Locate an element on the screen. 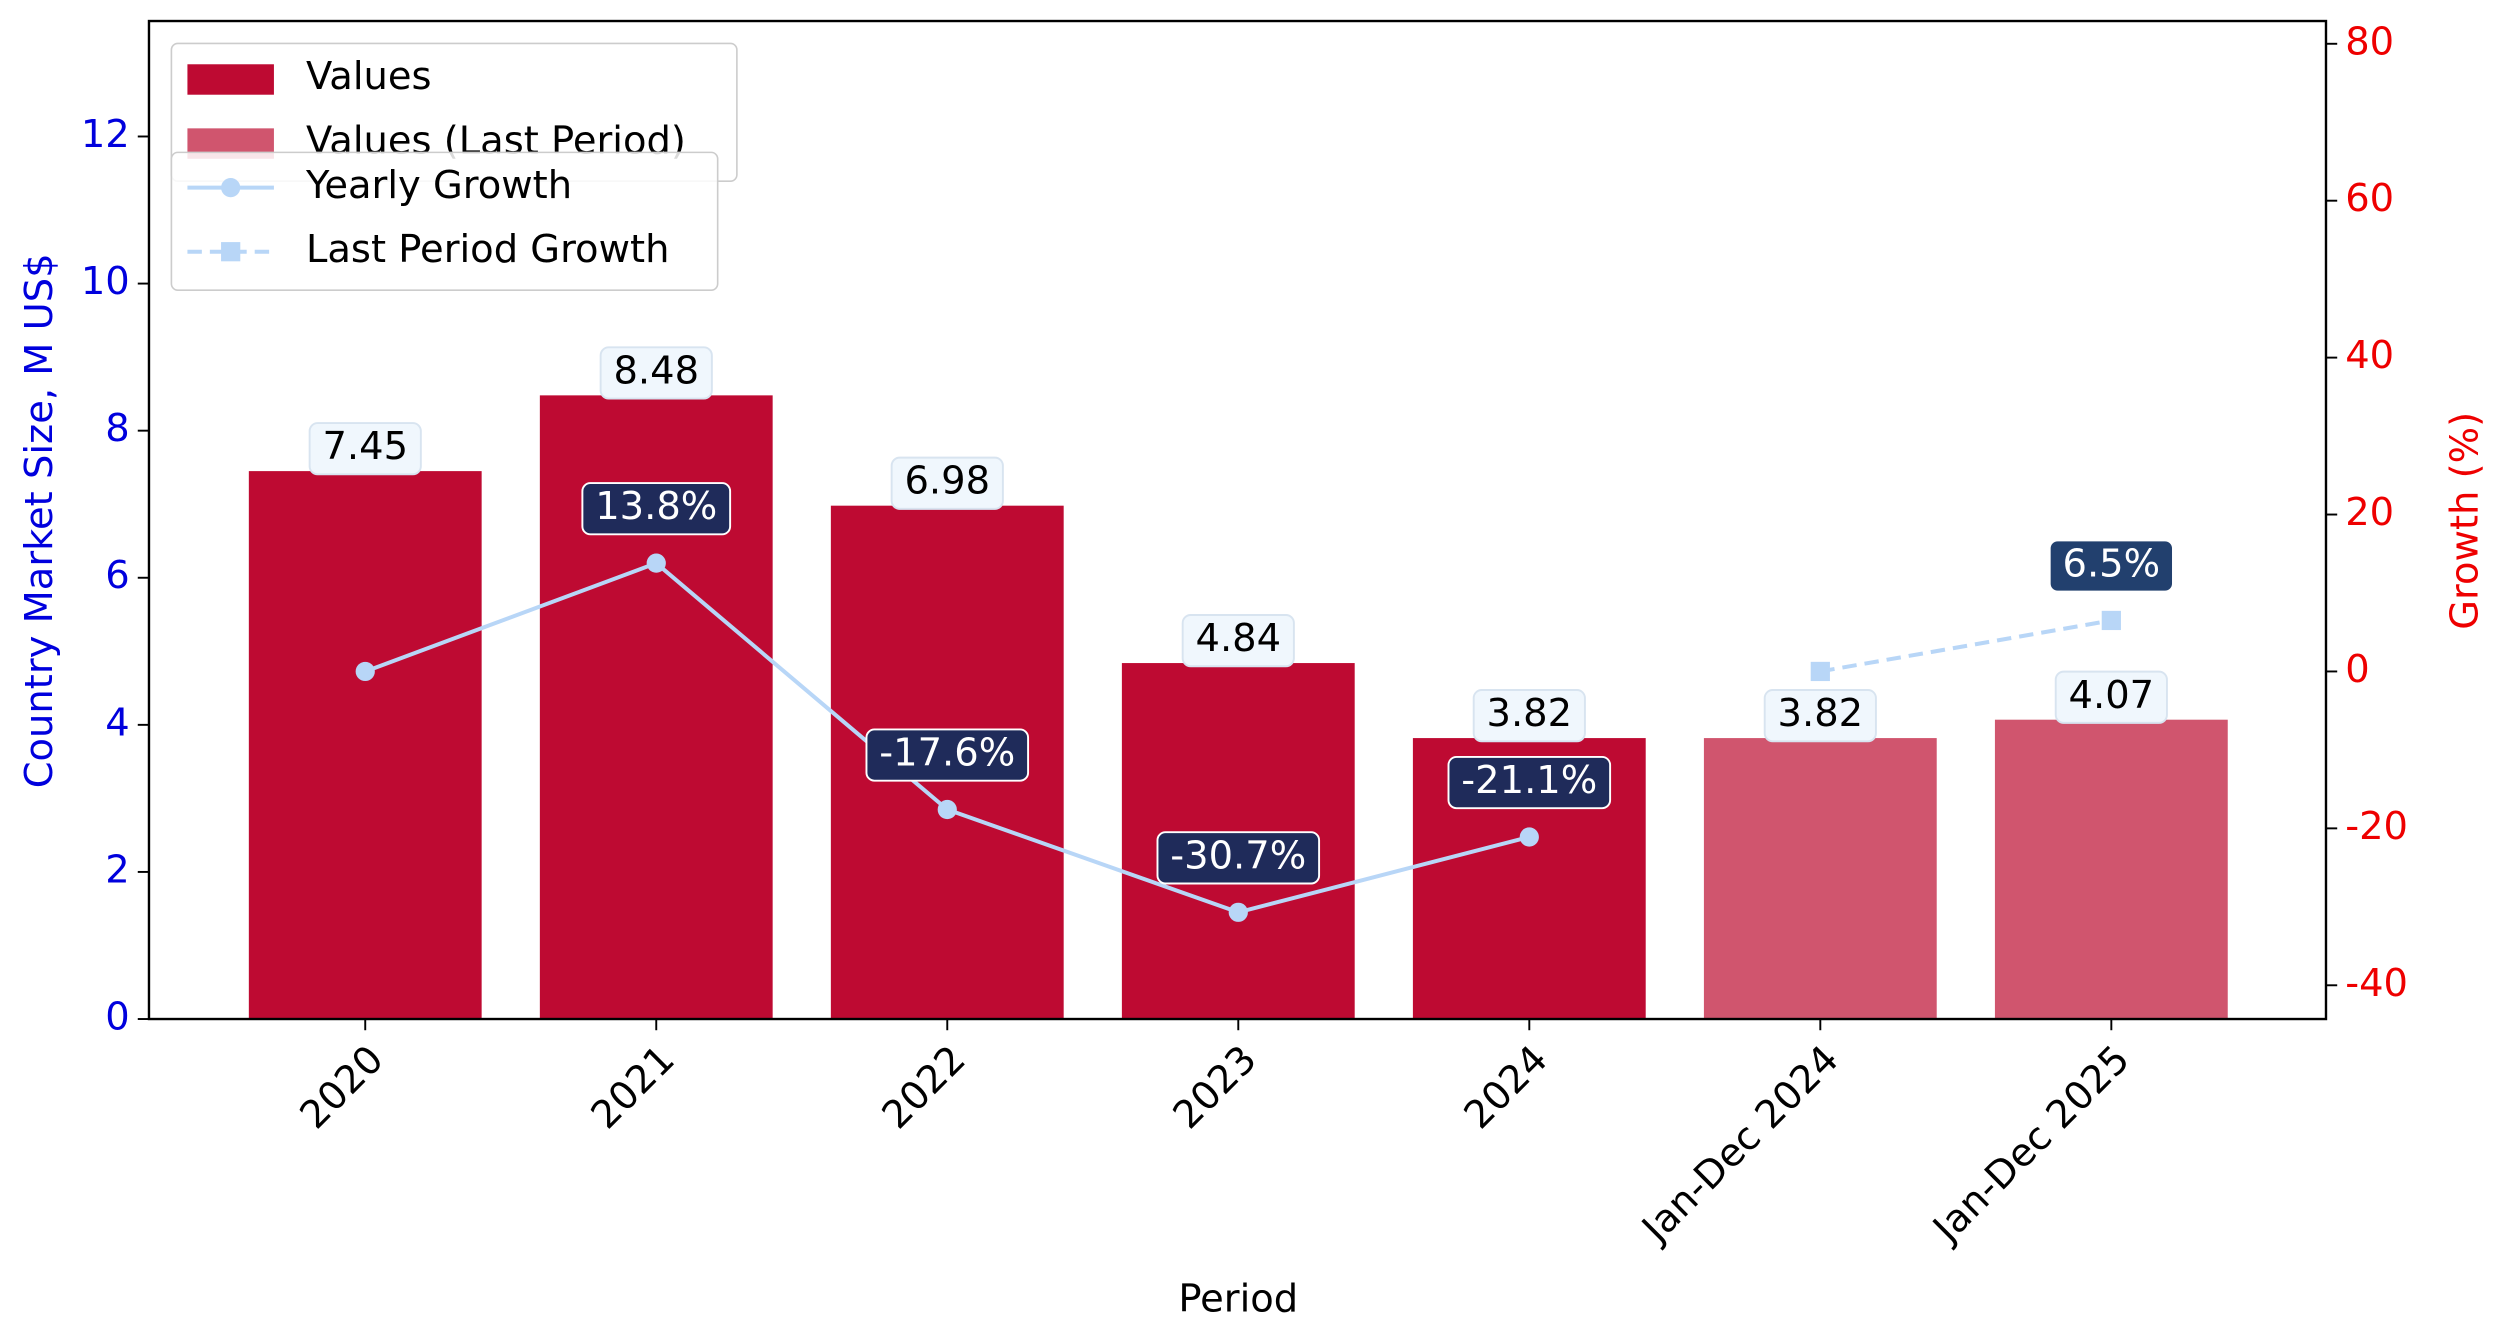  x-axis-label: Period is located at coordinates (1238, 1298).